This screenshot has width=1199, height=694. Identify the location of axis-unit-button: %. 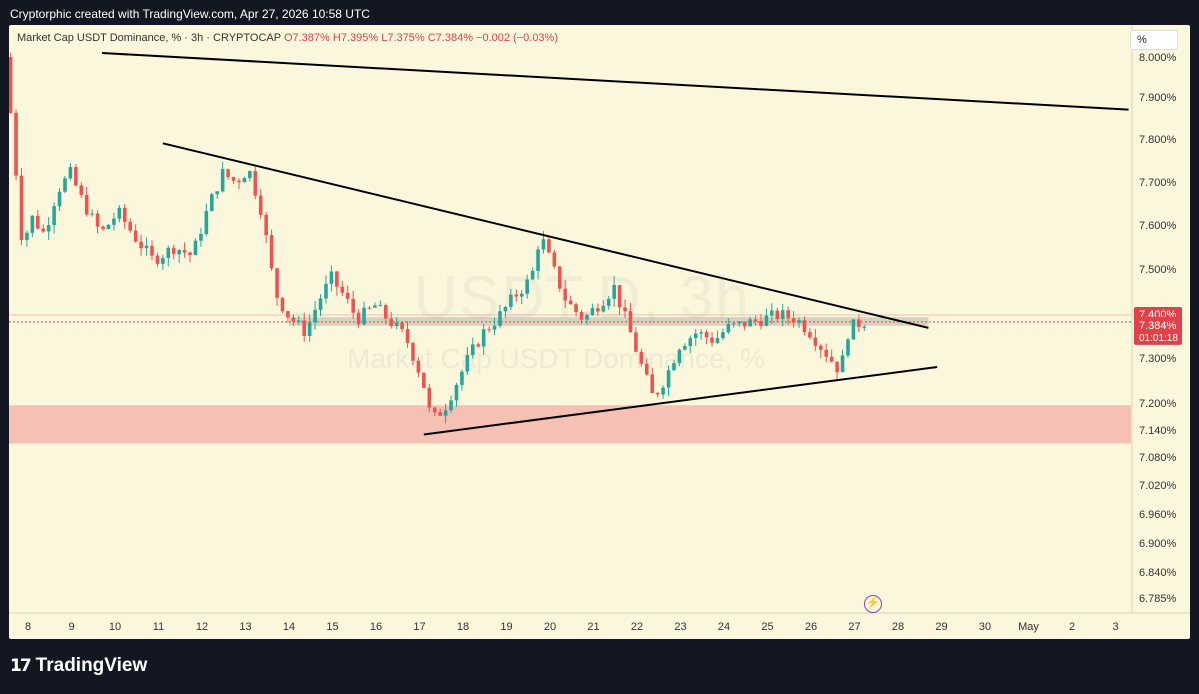
(1154, 40).